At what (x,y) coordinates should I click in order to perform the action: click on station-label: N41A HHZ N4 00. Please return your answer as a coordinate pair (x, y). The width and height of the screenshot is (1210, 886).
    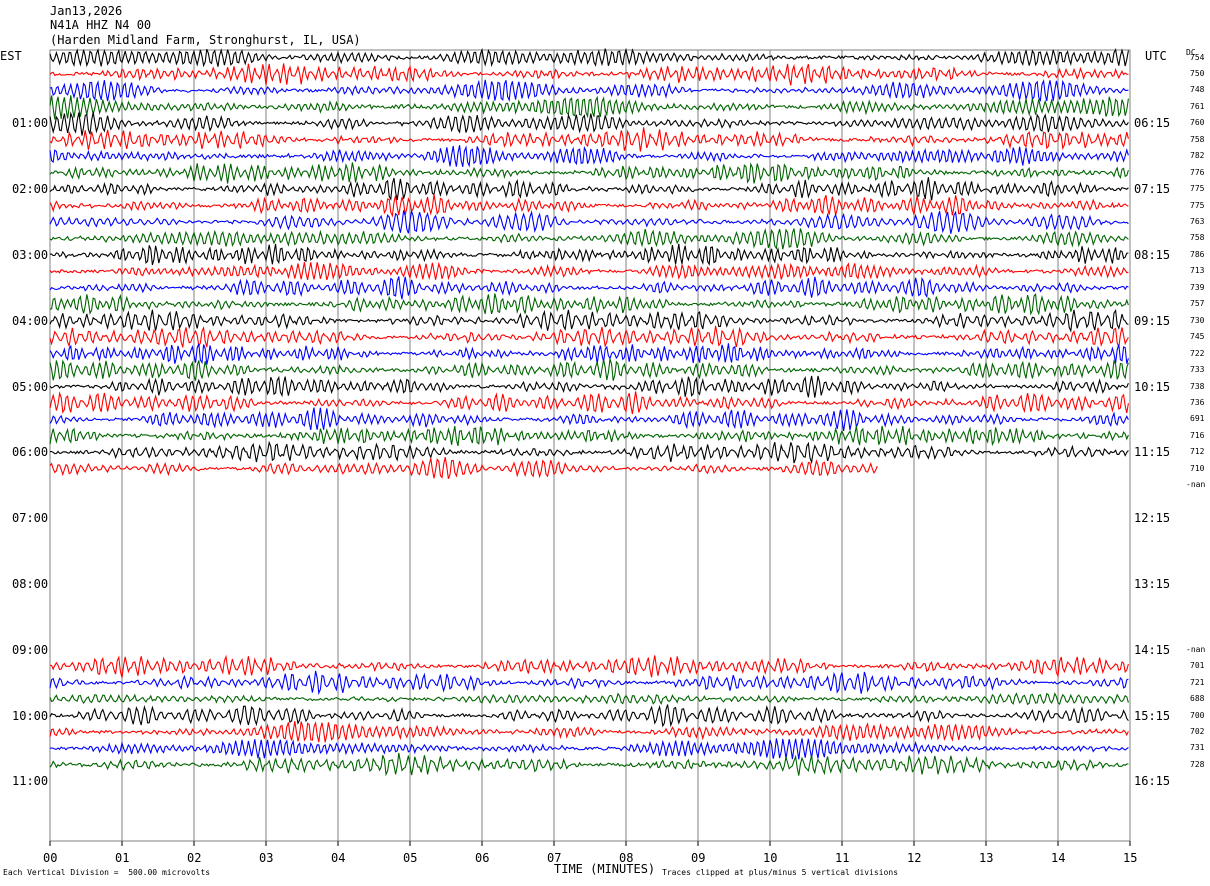
    Looking at the image, I should click on (101, 25).